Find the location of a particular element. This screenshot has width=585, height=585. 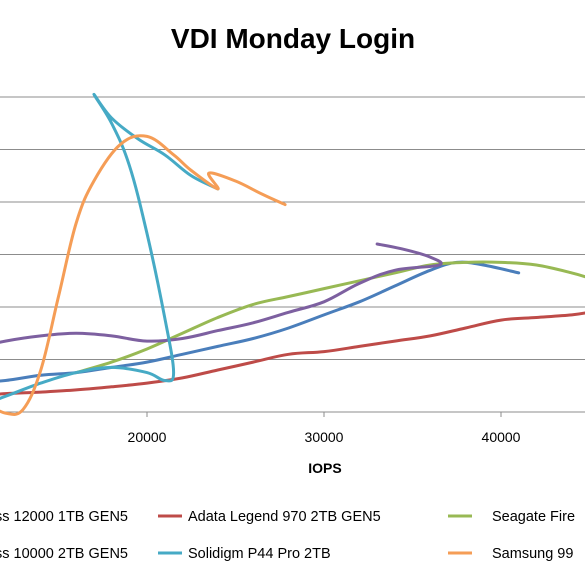

legend-label: Adata Legend 970 2TB GEN5 is located at coordinates (284, 517).